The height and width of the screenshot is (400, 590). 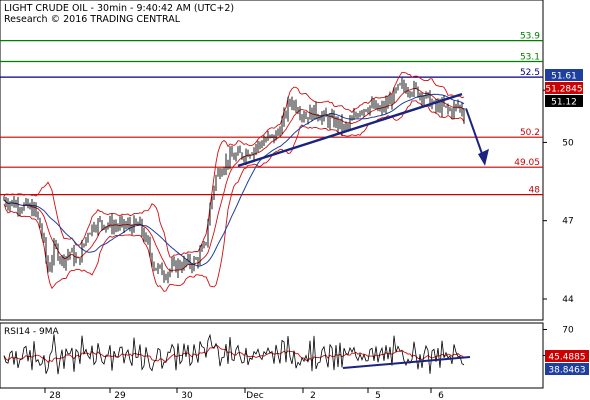 I want to click on trend-lines, so click(x=363, y=130).